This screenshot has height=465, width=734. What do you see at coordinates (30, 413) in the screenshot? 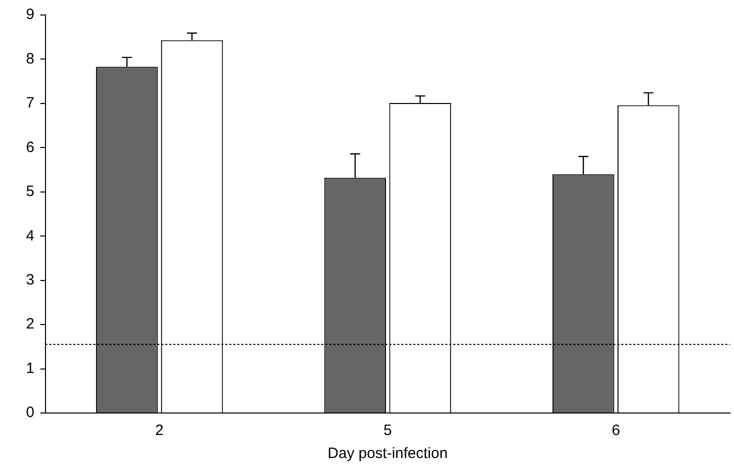
I see `y-tick-label: 0` at bounding box center [30, 413].